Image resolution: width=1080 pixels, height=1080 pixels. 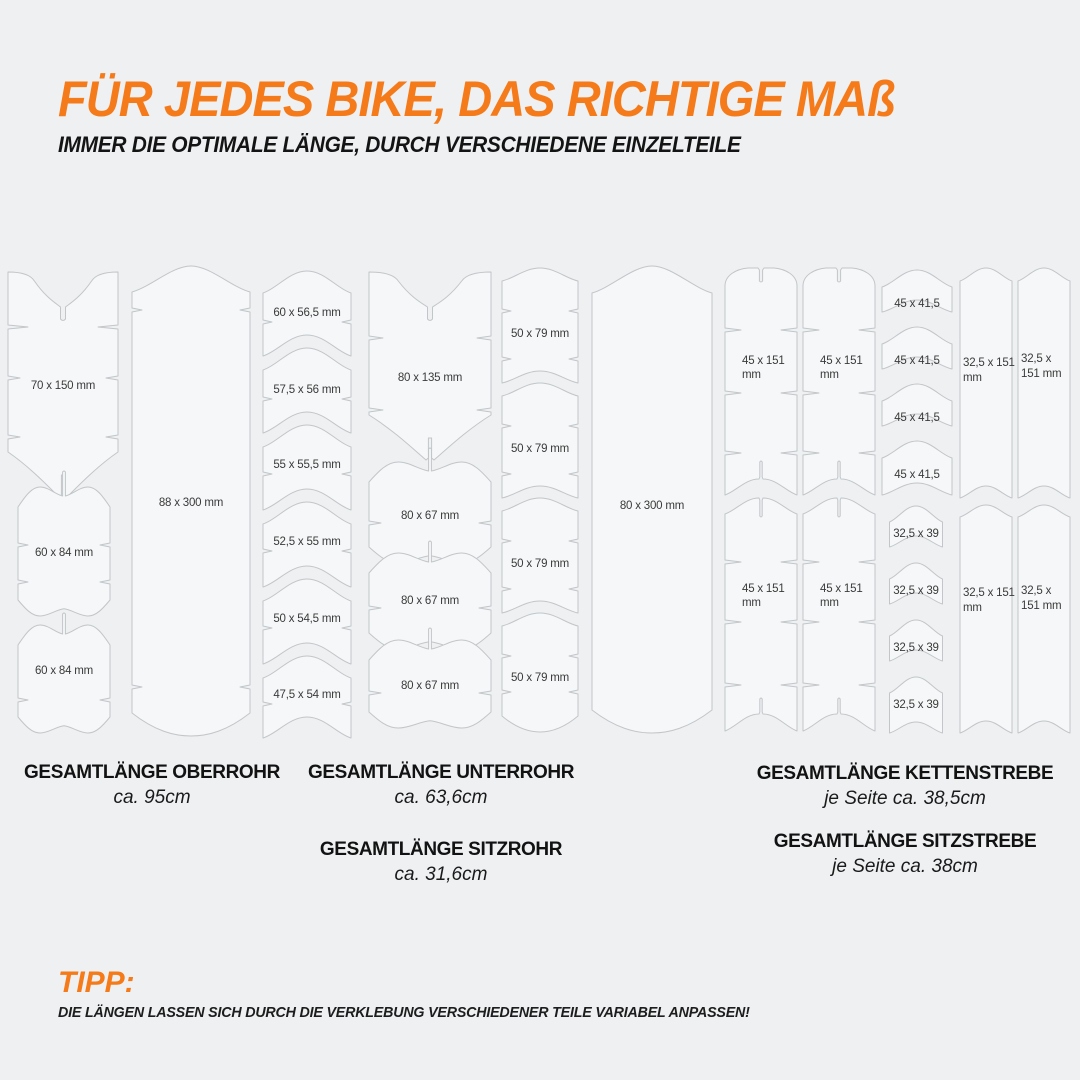 What do you see at coordinates (152, 772) in the screenshot?
I see `total-name: GESAMTLÄNGE OBERROHR` at bounding box center [152, 772].